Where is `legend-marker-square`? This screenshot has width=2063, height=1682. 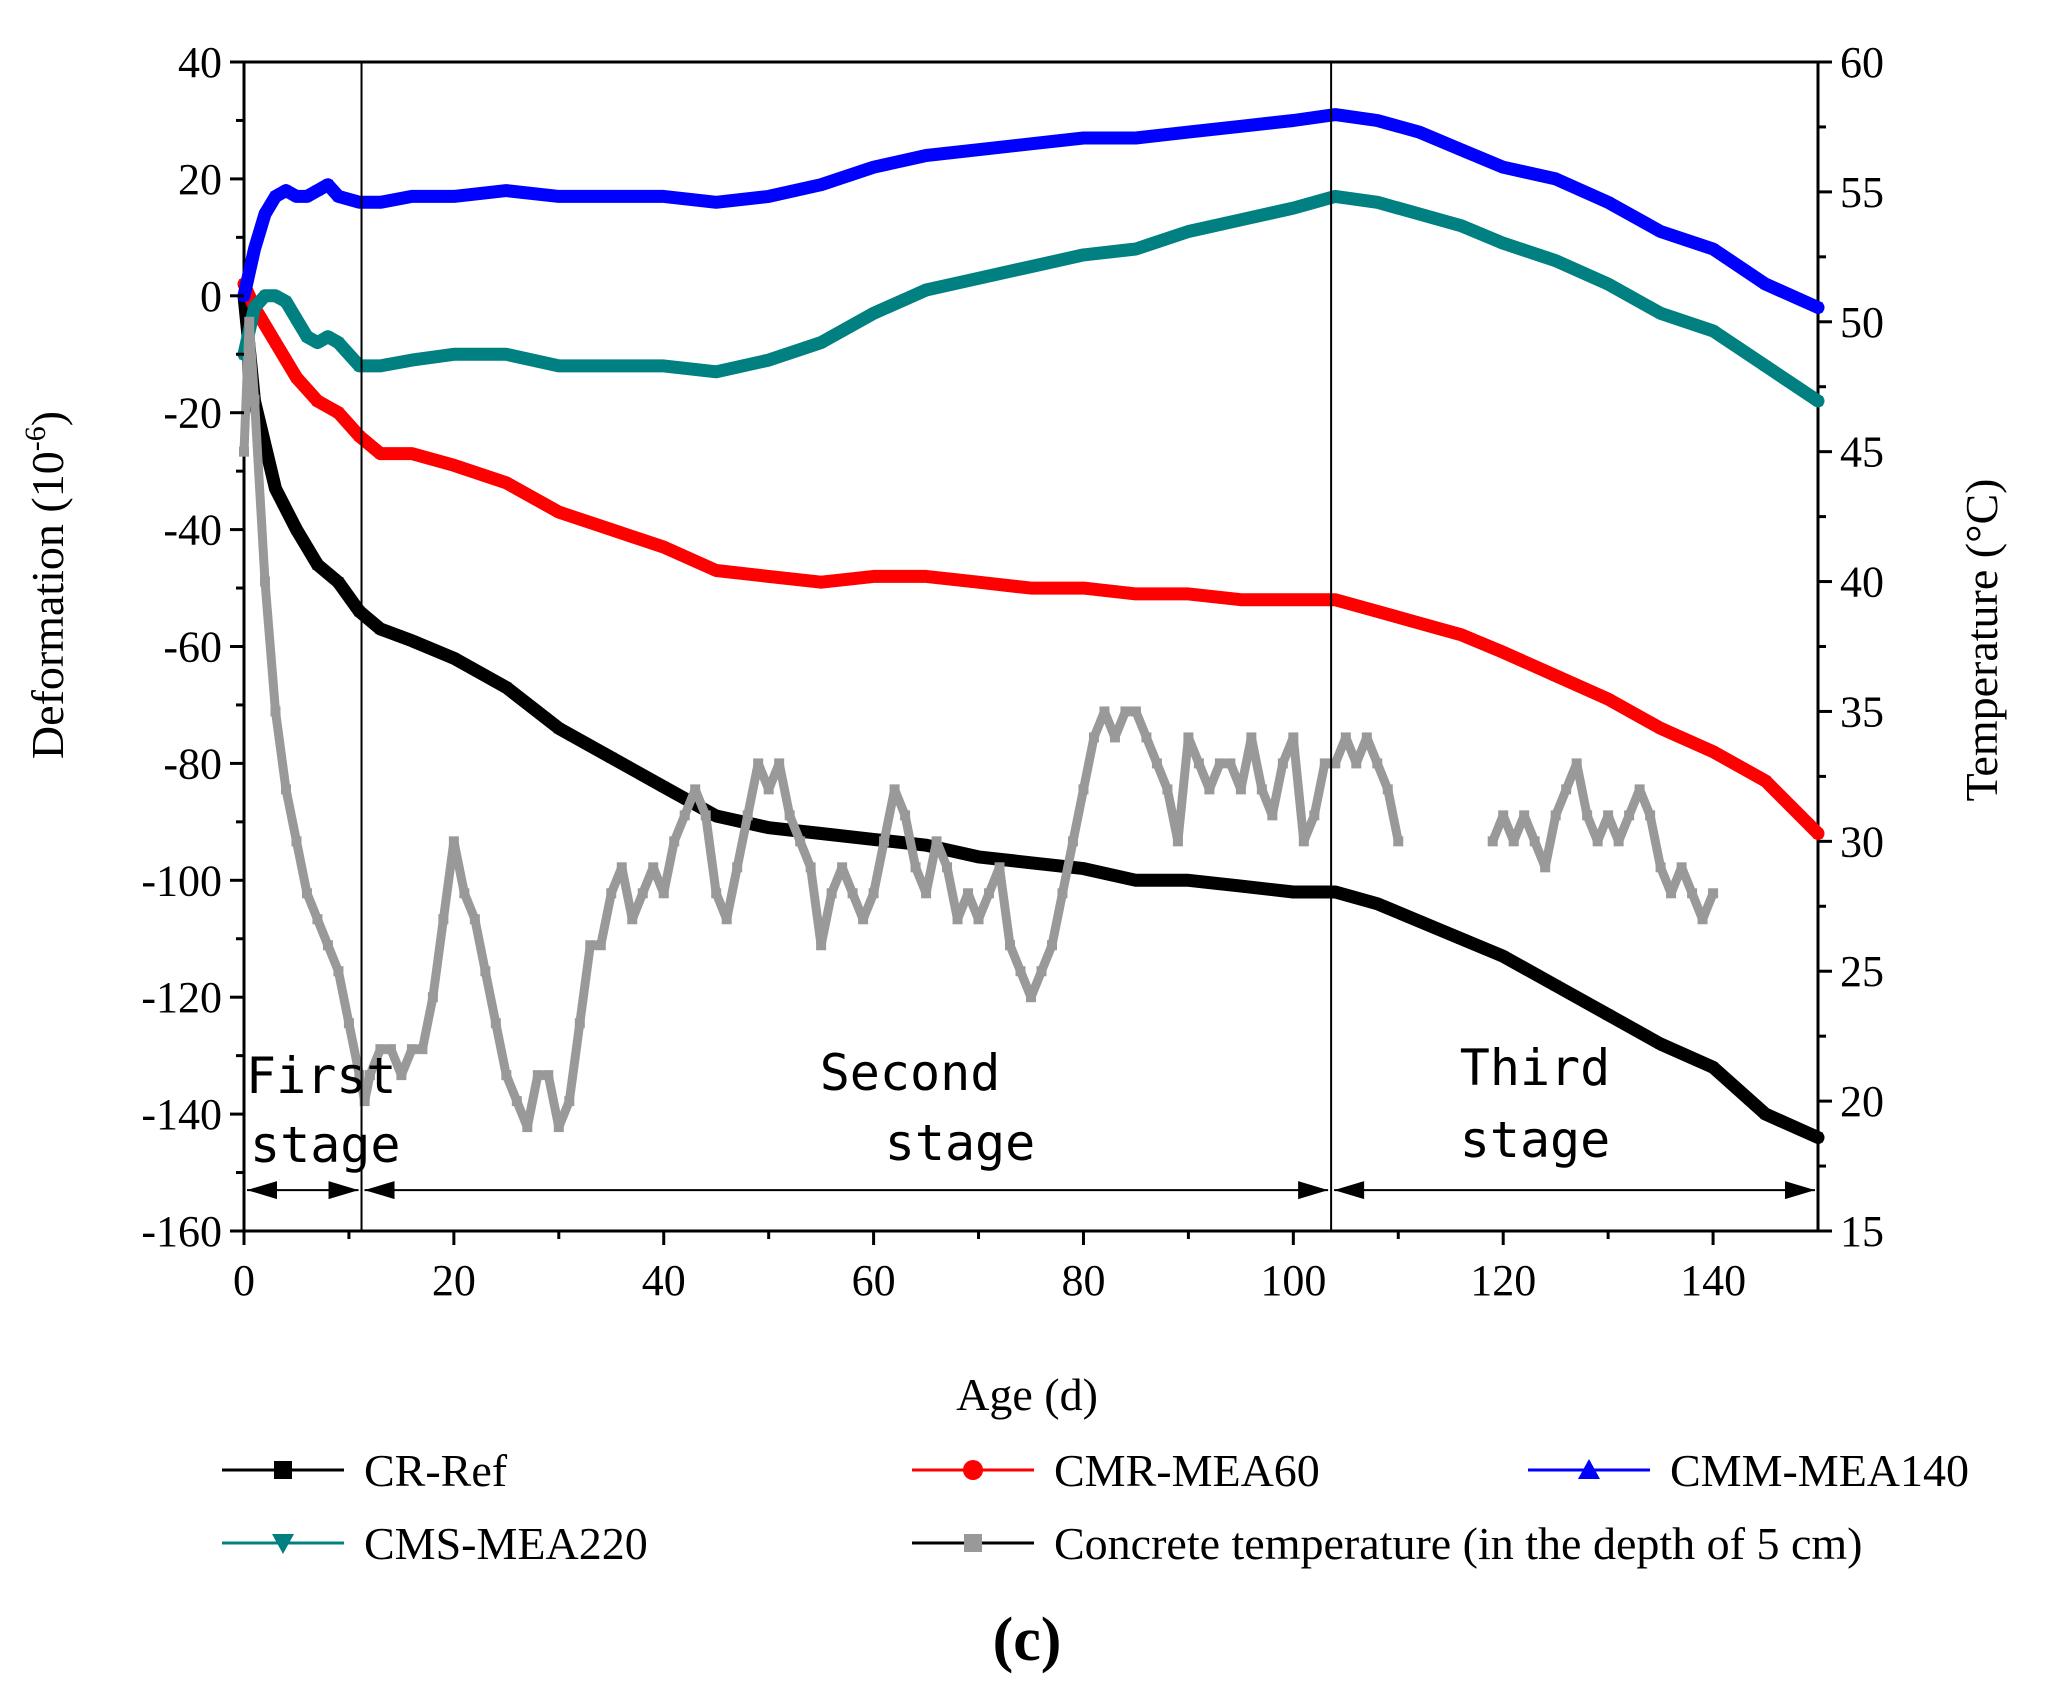
legend-marker-square is located at coordinates (283, 1470).